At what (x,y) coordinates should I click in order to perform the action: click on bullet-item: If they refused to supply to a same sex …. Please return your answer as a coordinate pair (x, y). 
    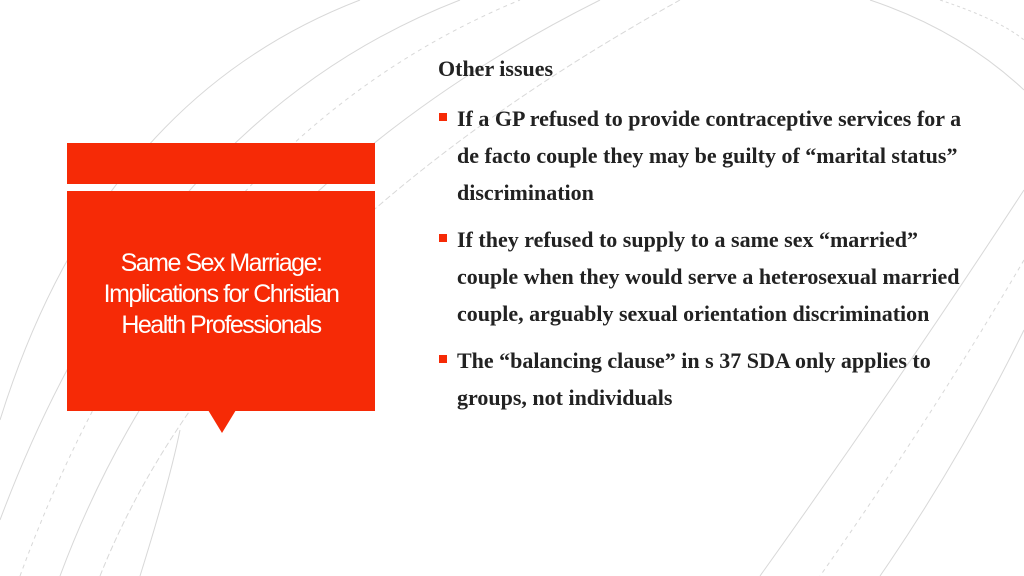
    Looking at the image, I should click on (703, 276).